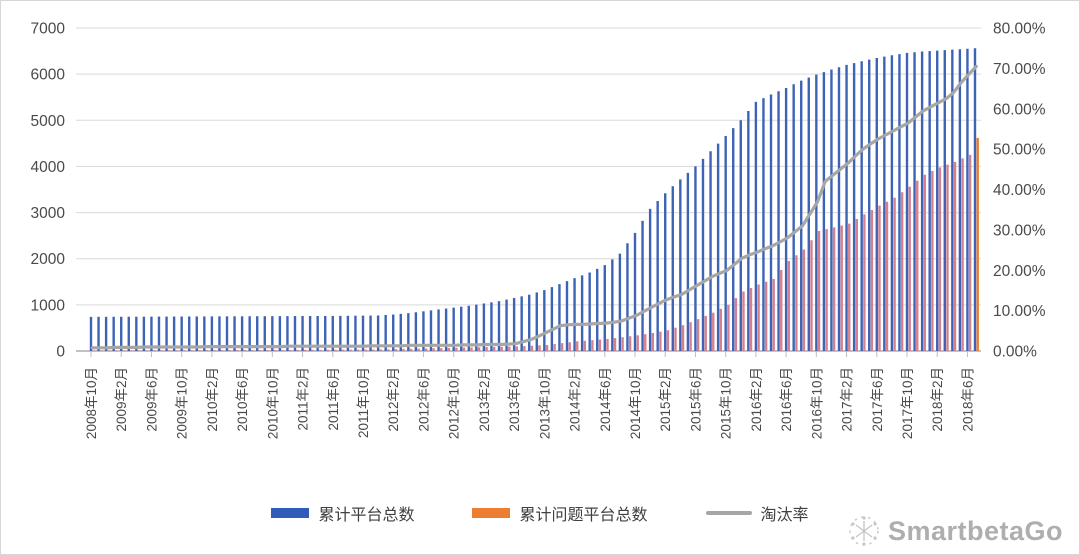  I want to click on x-axis-tick-label: 2016年10月, so click(816, 403).